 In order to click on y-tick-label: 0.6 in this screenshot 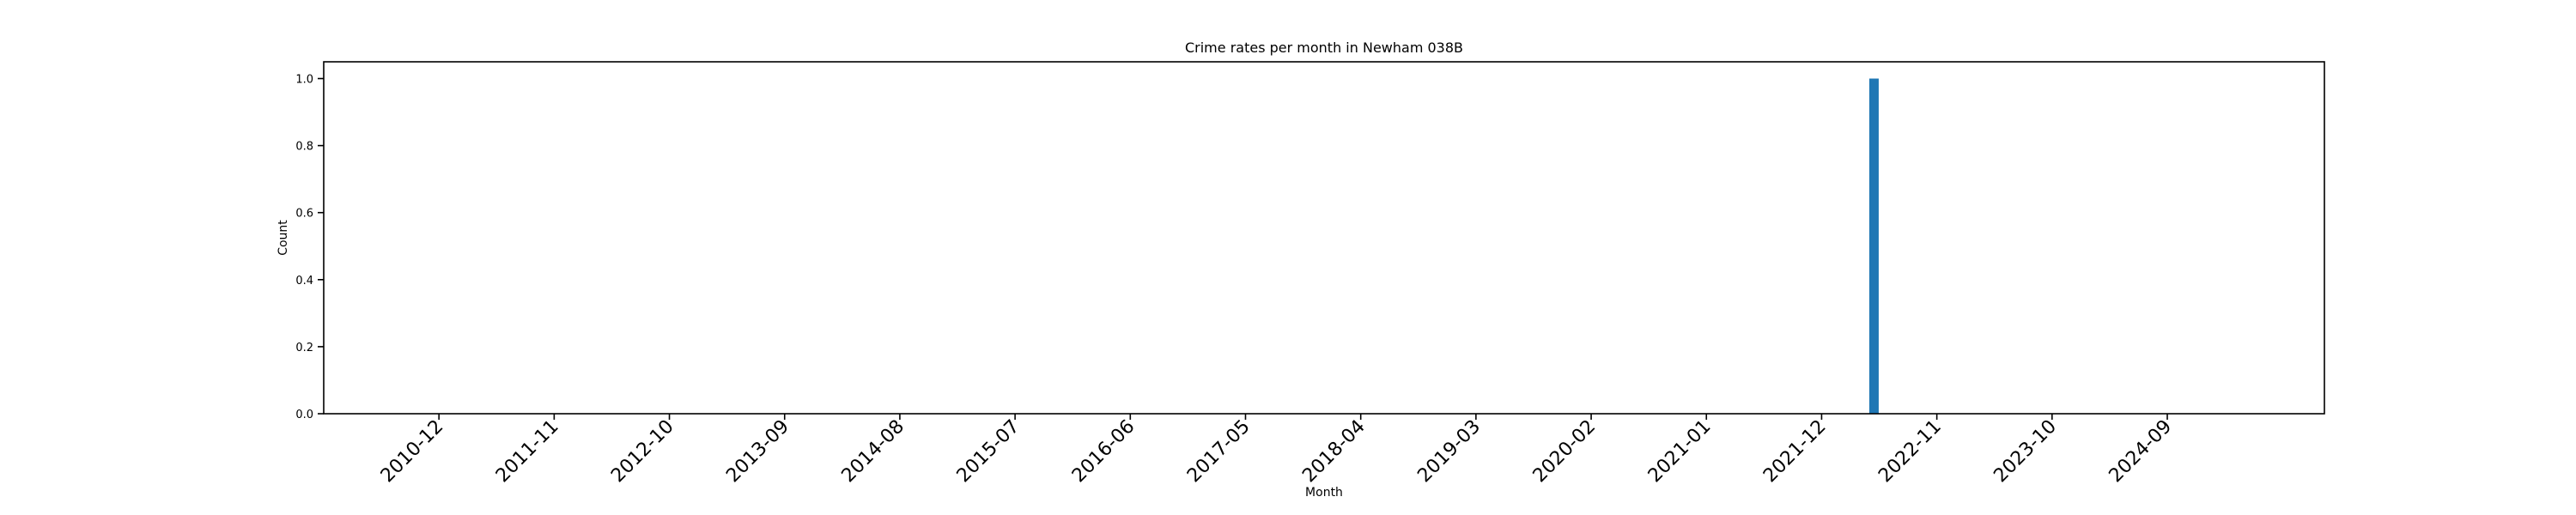, I will do `click(304, 214)`.